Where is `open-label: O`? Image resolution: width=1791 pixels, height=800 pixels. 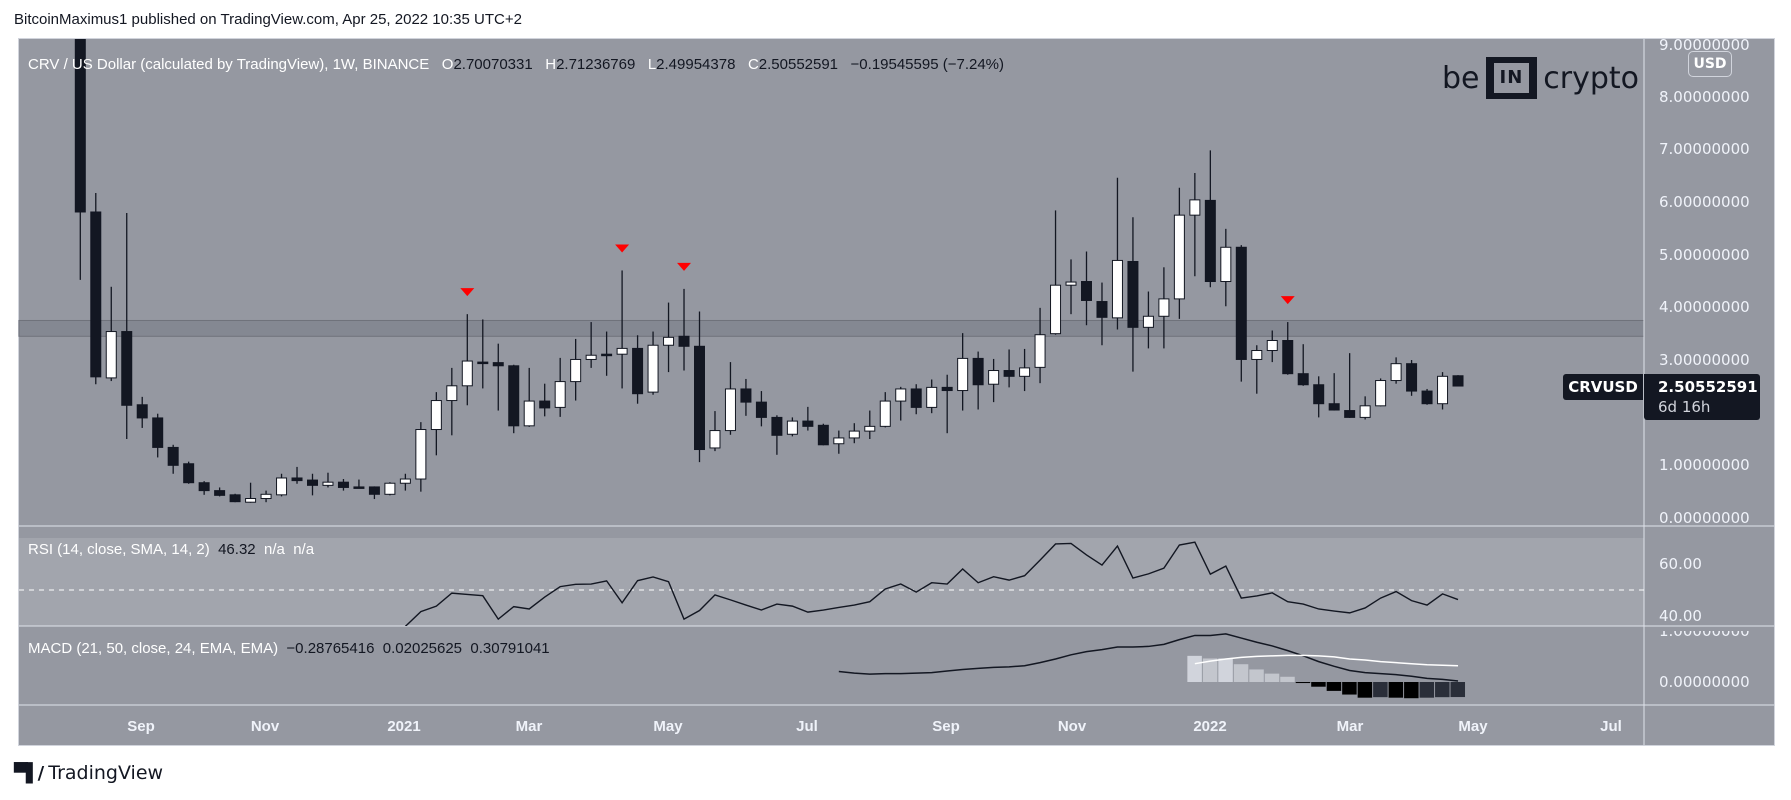 open-label: O is located at coordinates (447, 64).